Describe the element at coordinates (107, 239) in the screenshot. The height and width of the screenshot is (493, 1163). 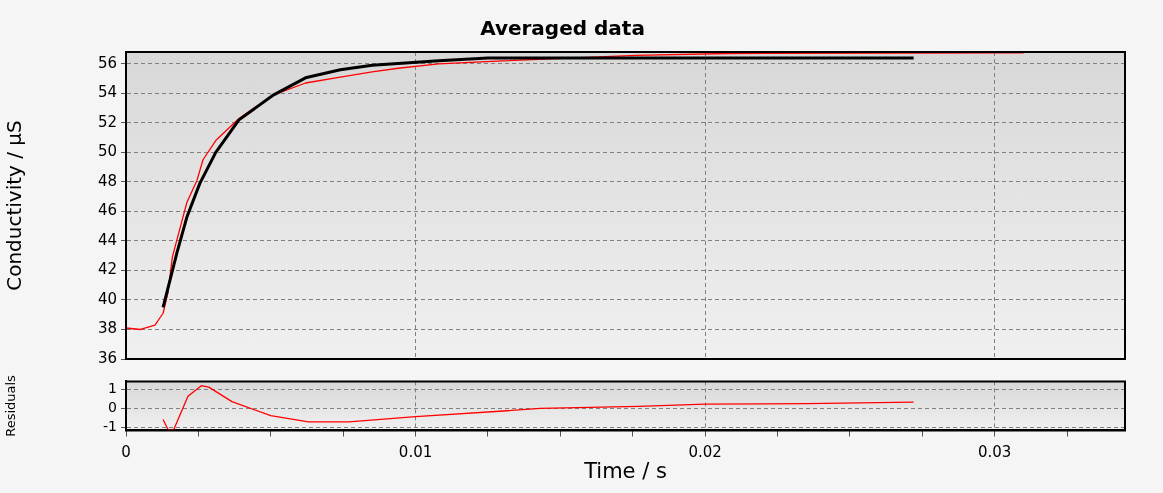
I see `y-tick-label: 44` at that location.